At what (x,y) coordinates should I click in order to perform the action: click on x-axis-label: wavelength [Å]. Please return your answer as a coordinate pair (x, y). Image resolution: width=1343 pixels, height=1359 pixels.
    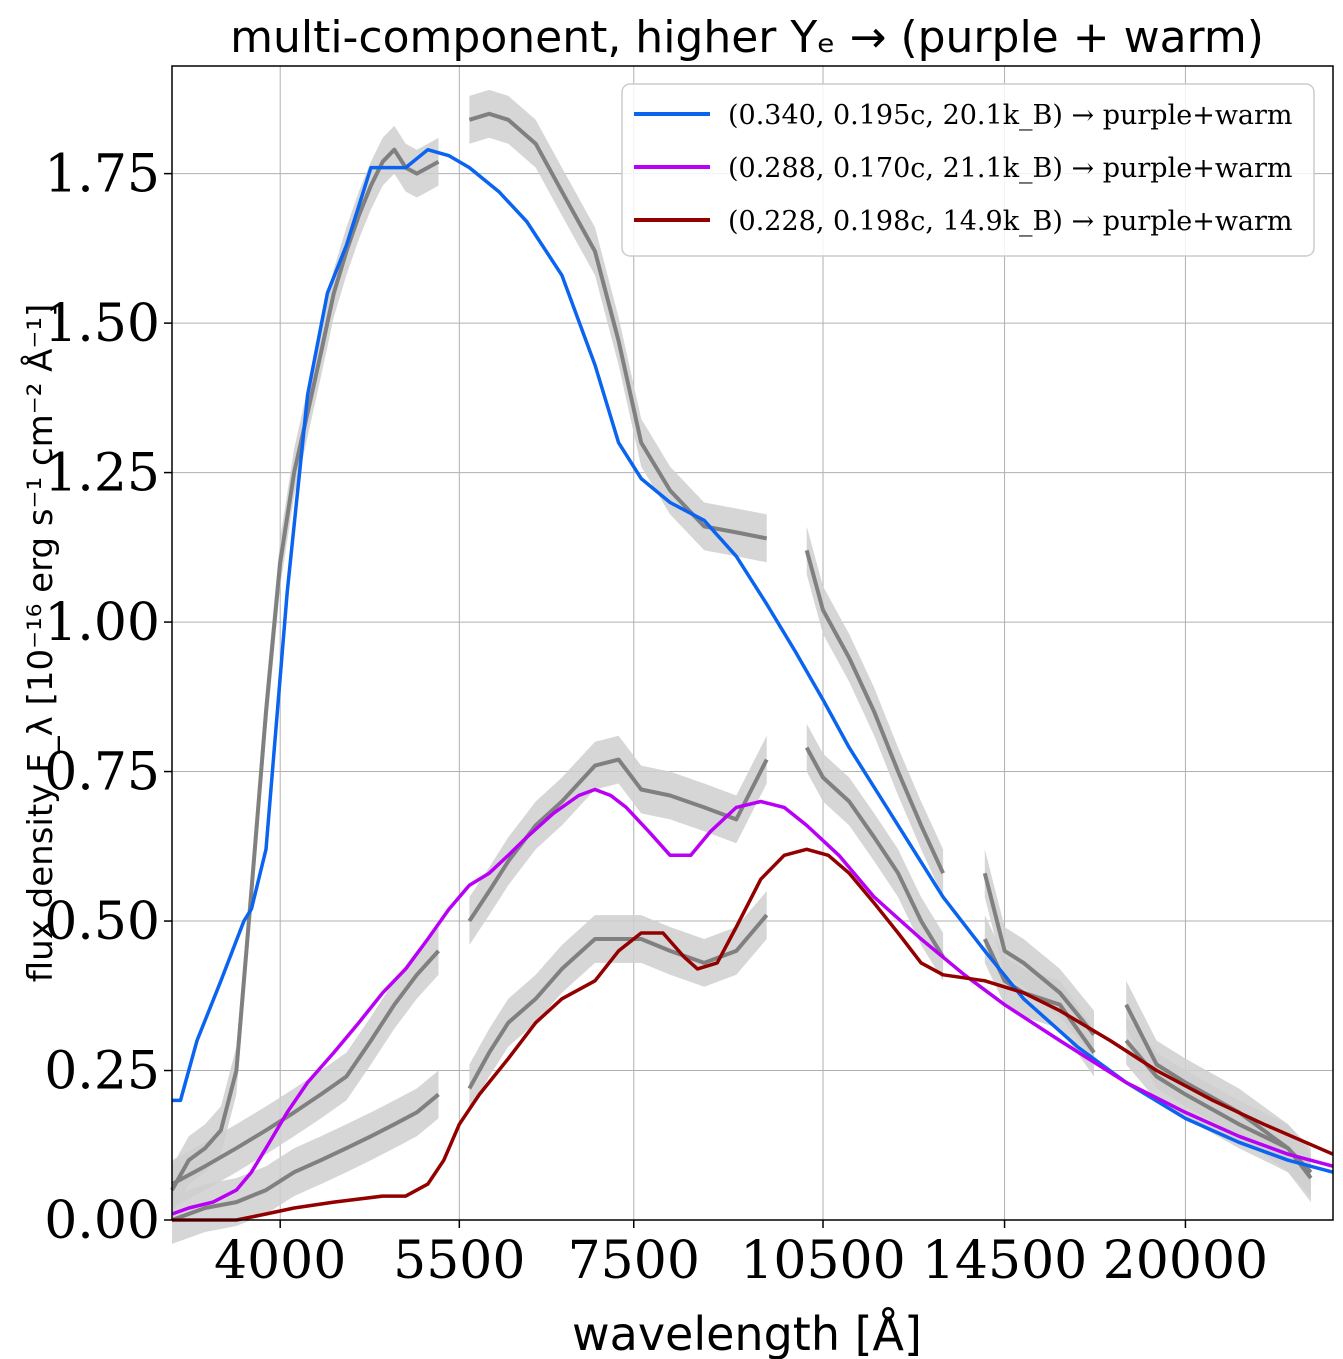
    Looking at the image, I should click on (747, 1333).